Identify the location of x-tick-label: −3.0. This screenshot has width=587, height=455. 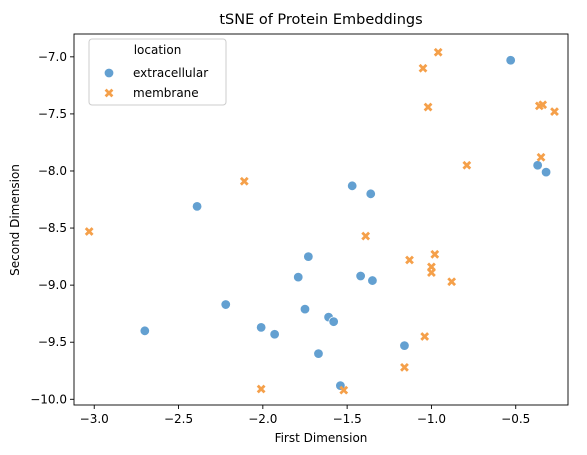
(94, 419).